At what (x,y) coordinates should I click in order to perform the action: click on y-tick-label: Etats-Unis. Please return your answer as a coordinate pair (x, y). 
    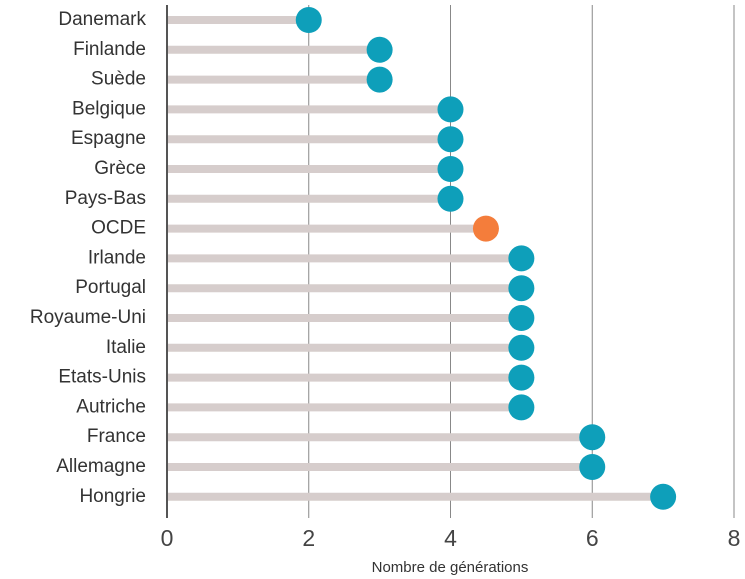
    Looking at the image, I should click on (102, 377).